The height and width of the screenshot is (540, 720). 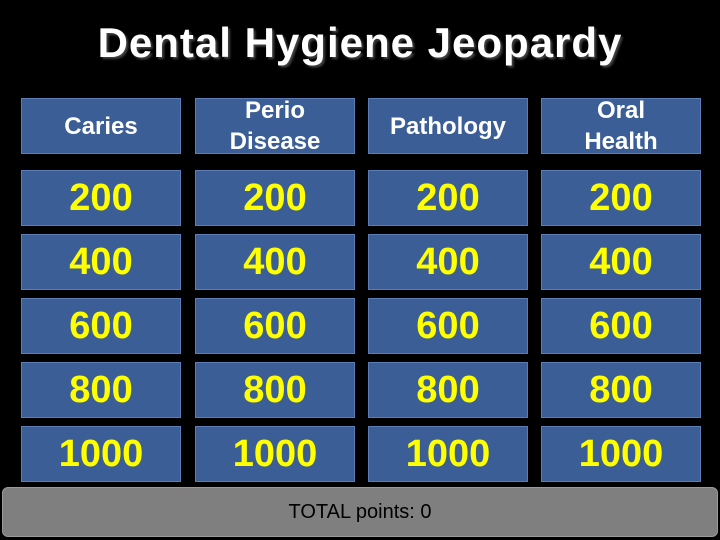 I want to click on tile-perio-disease-800: 800, so click(x=275, y=390).